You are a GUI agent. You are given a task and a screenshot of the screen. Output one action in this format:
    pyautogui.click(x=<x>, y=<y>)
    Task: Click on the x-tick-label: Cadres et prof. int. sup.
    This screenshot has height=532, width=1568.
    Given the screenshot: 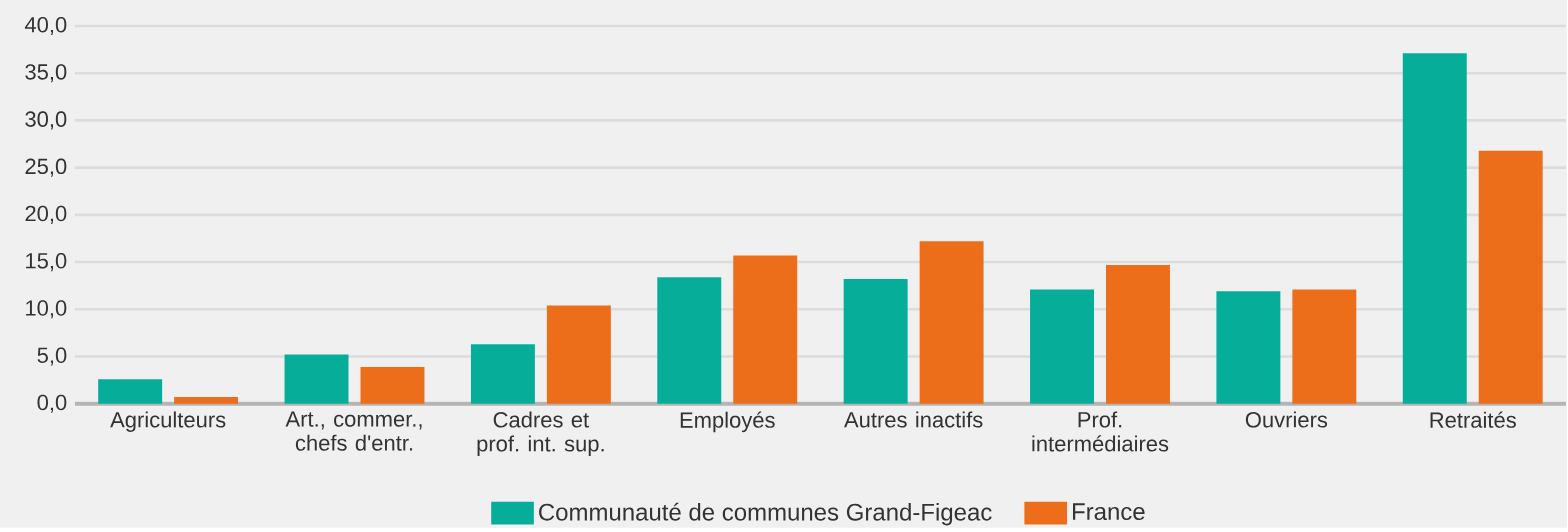 What is the action you would take?
    pyautogui.click(x=540, y=434)
    